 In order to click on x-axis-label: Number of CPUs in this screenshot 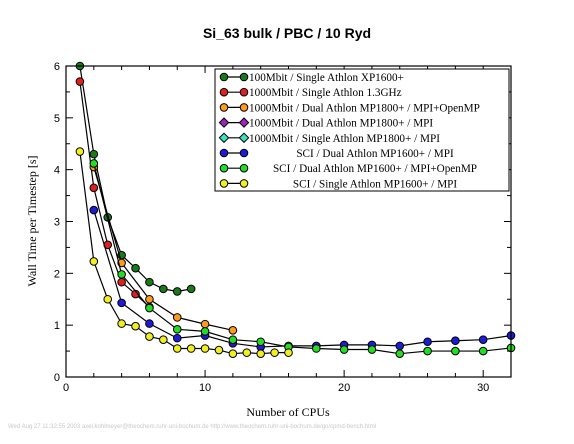, I will do `click(288, 412)`.